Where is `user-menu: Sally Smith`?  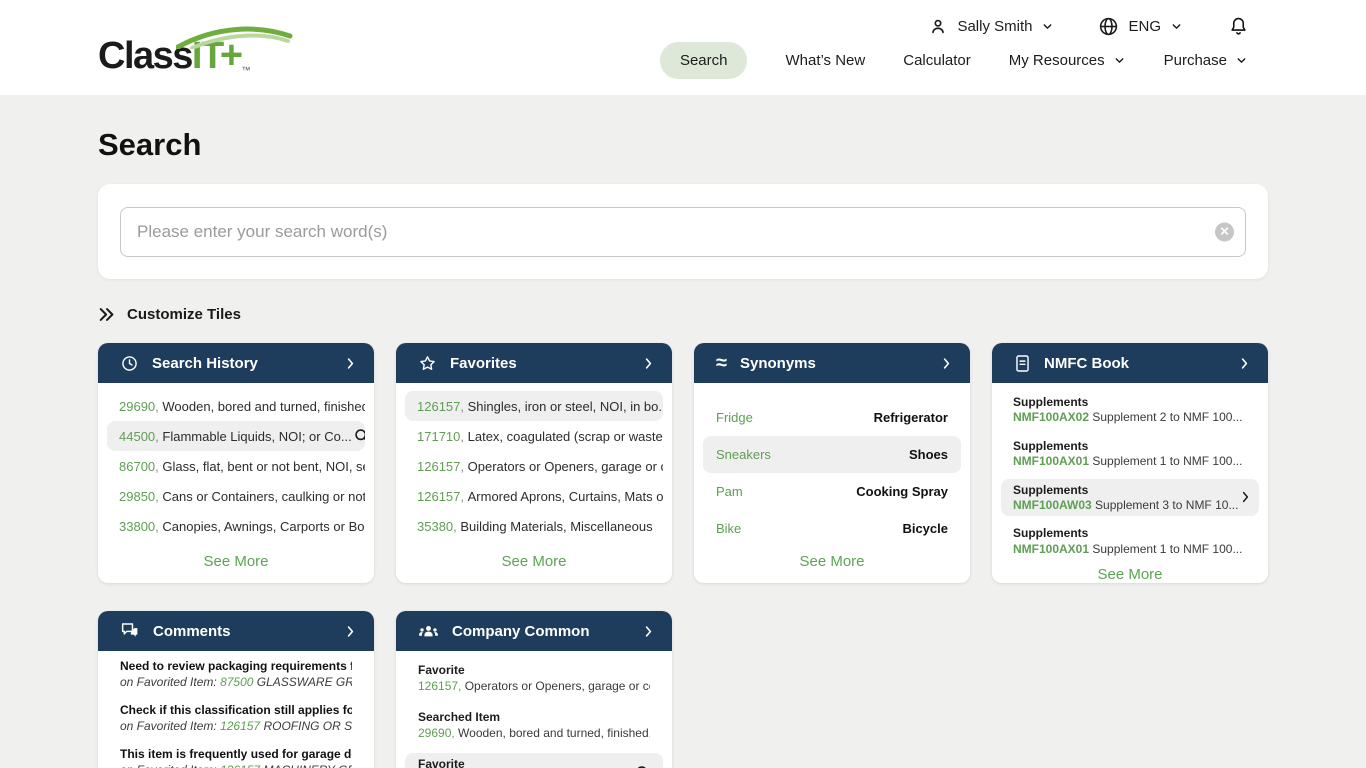 user-menu: Sally Smith is located at coordinates (991, 27).